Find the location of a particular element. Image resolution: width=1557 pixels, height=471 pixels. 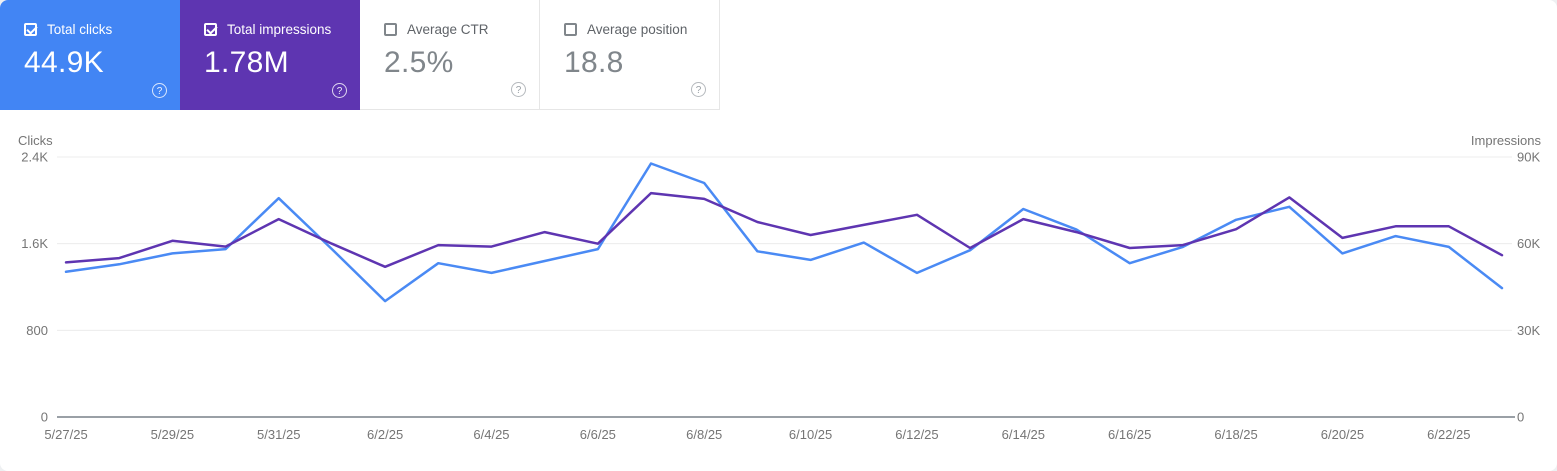

left-axis-tick: 0 is located at coordinates (44, 417).